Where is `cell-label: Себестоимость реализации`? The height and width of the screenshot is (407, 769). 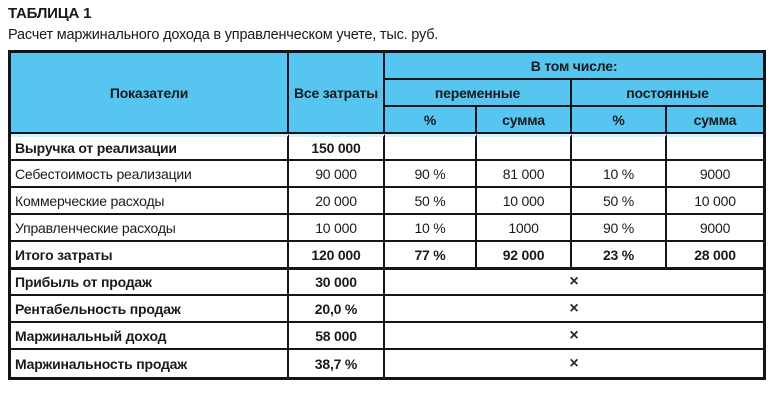 cell-label: Себестоимость реализации is located at coordinates (150, 174).